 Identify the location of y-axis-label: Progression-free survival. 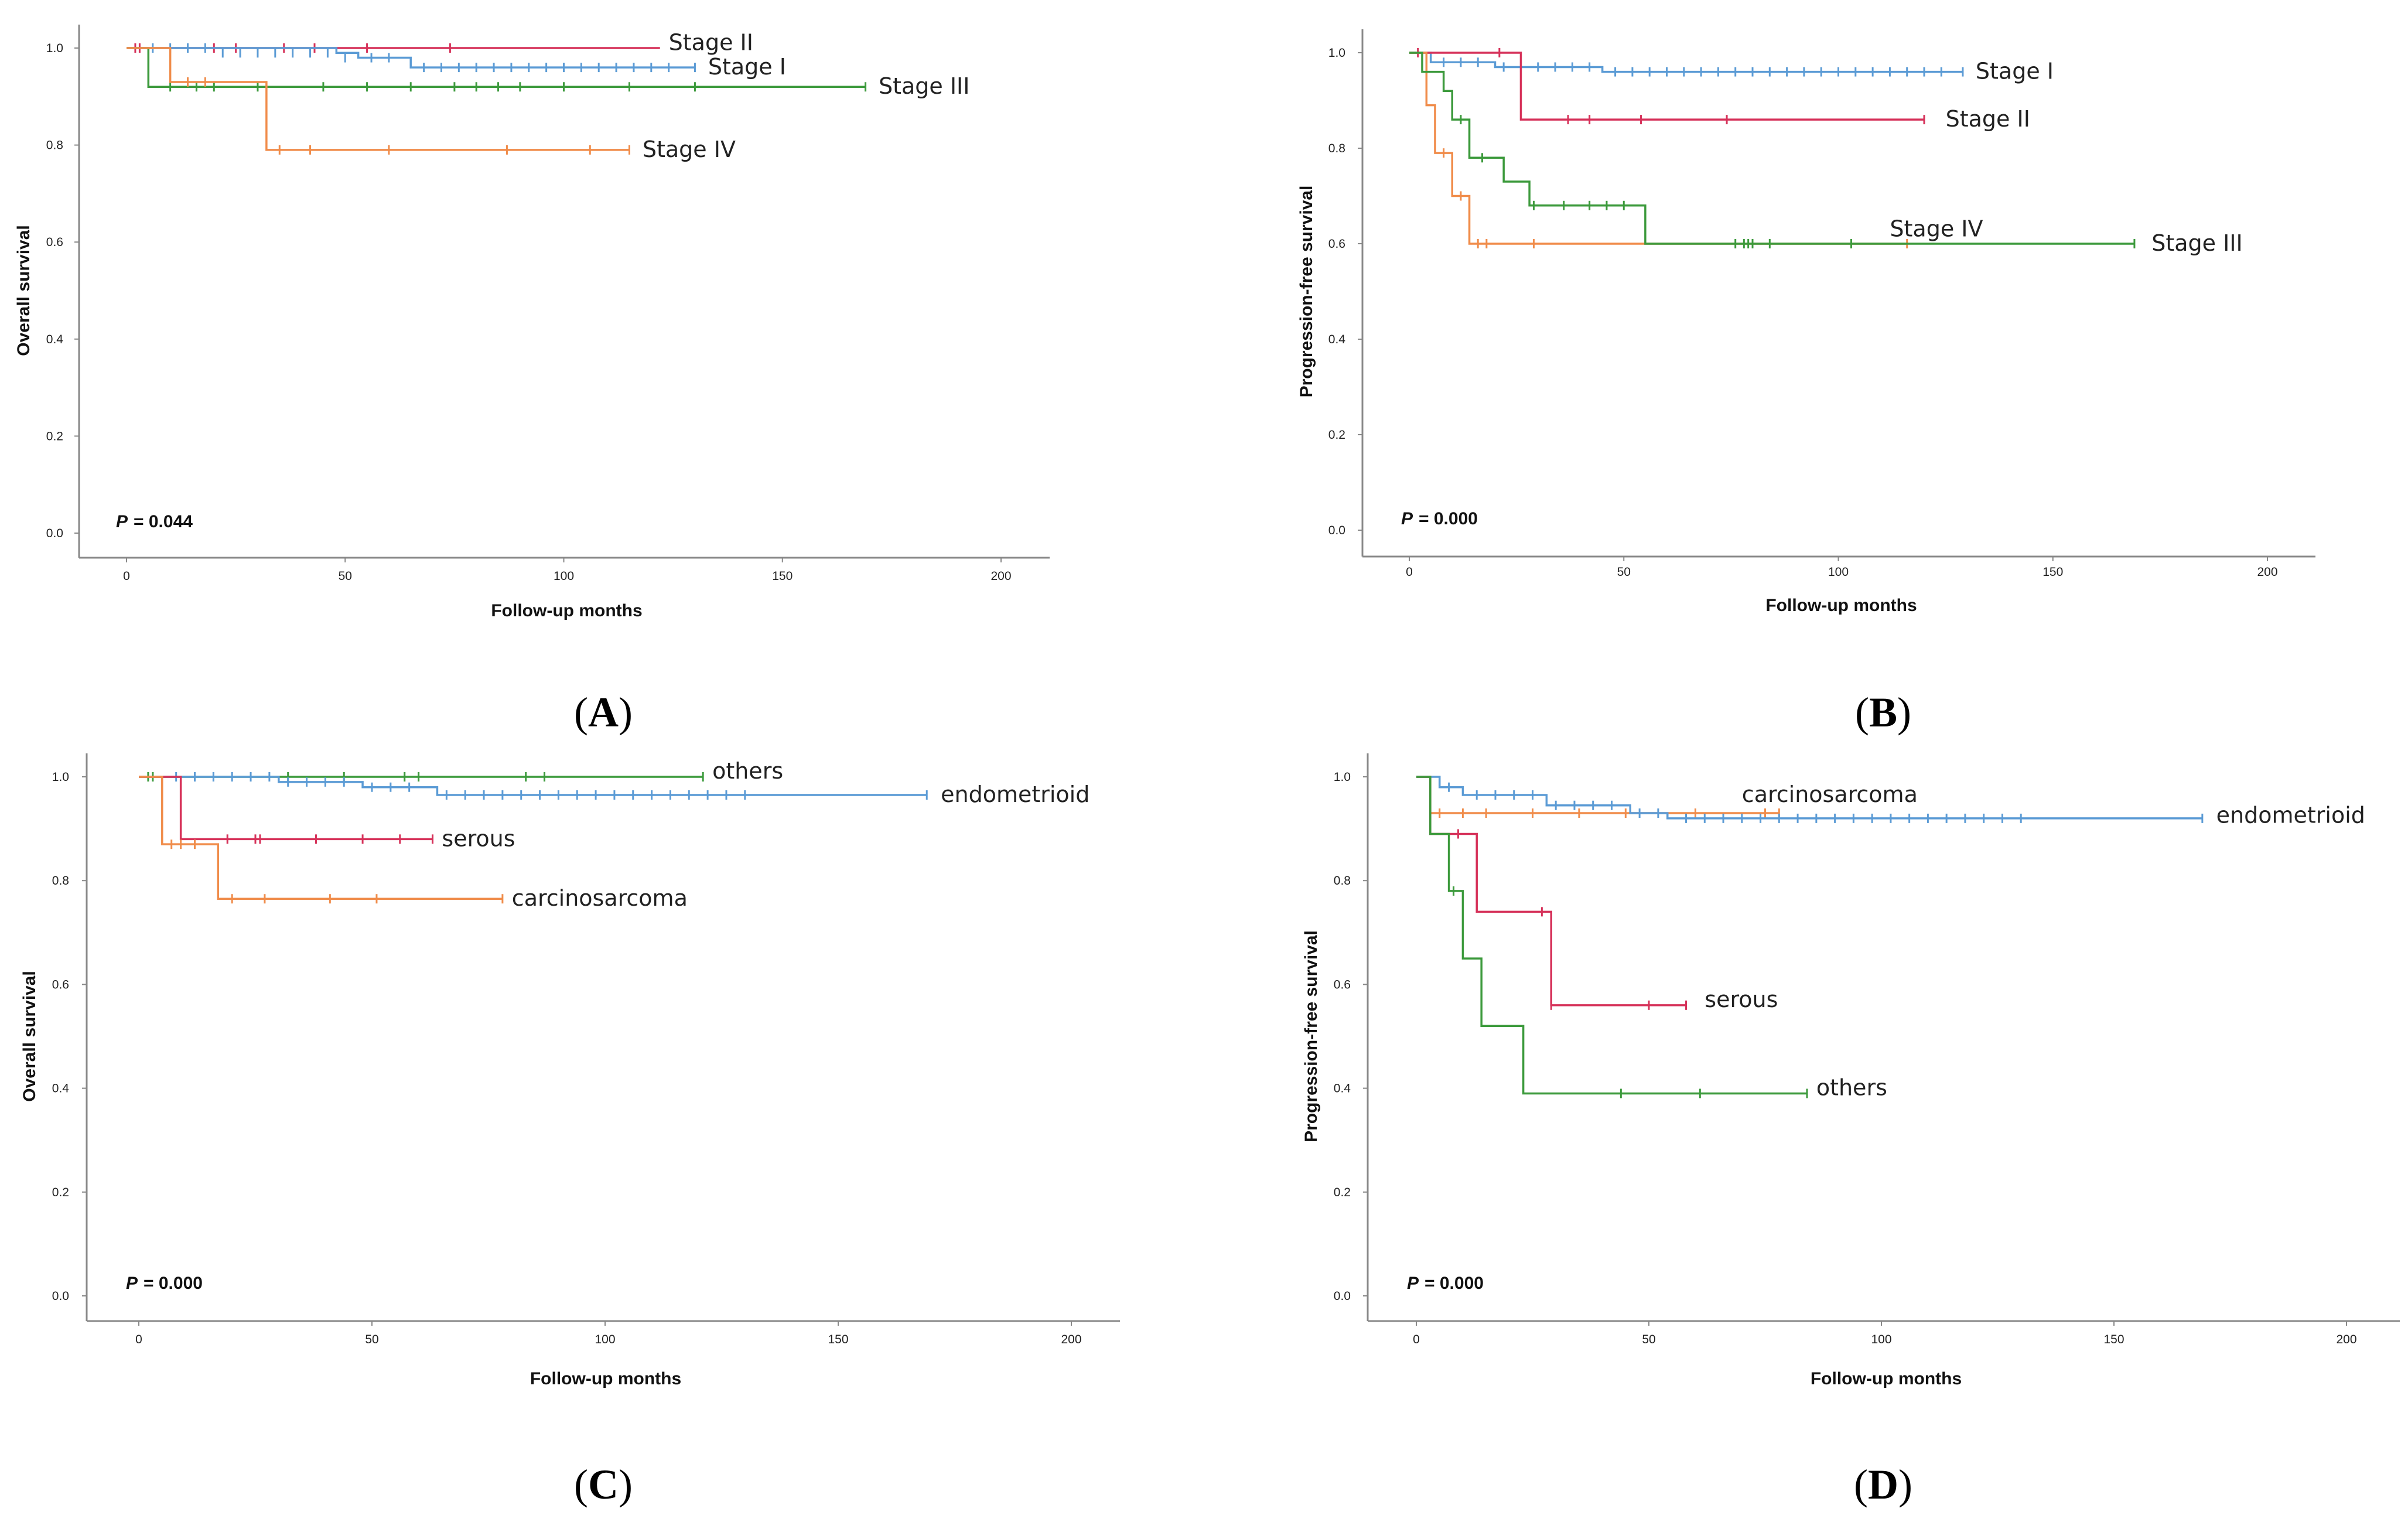
(1311, 1036).